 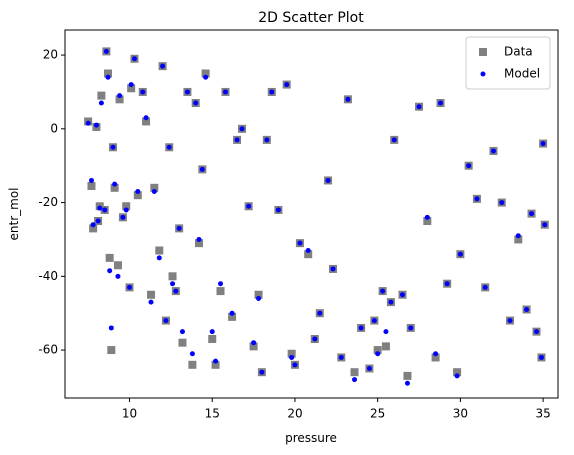 I want to click on x-tick-label: 30, so click(x=460, y=414).